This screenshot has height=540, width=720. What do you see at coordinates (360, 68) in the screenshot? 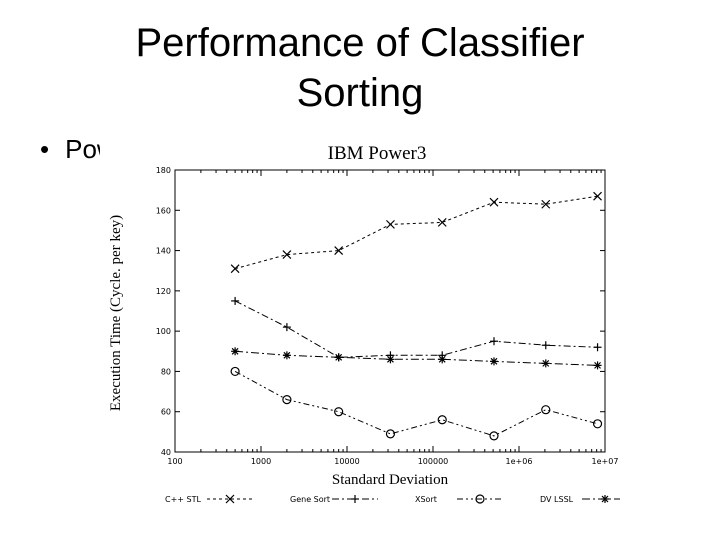
I see `slide-title: Performance of Classifier Sorting` at bounding box center [360, 68].